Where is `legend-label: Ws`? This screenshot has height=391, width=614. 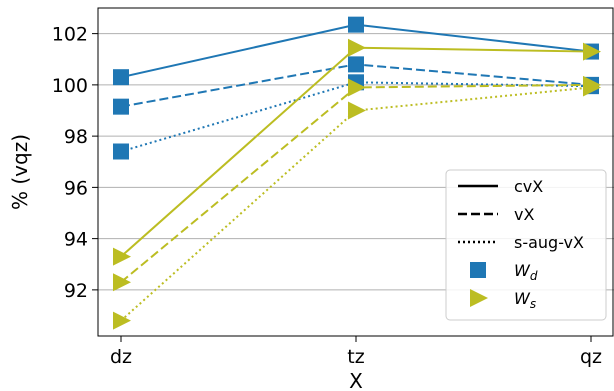 legend-label: Ws is located at coordinates (525, 300).